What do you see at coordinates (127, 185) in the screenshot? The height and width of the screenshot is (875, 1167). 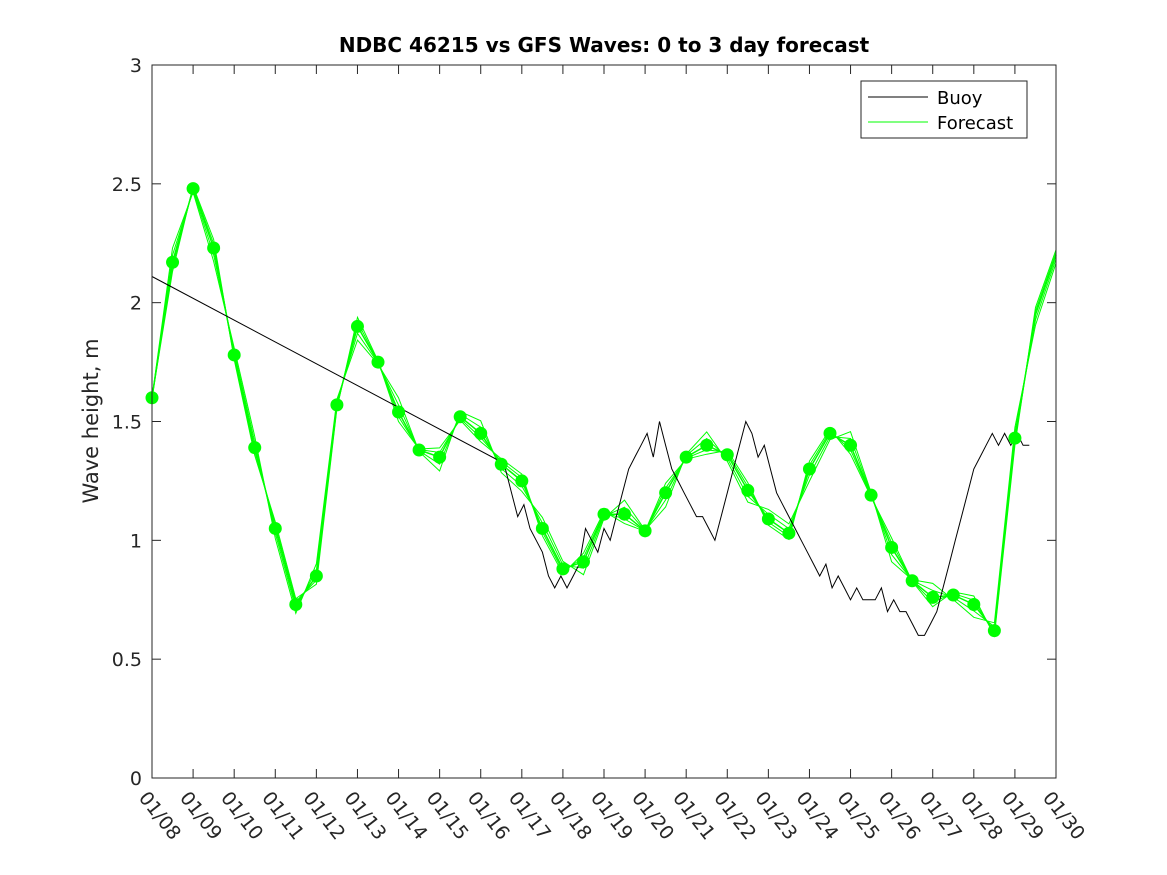 I see `y-tick-label: 2.5` at bounding box center [127, 185].